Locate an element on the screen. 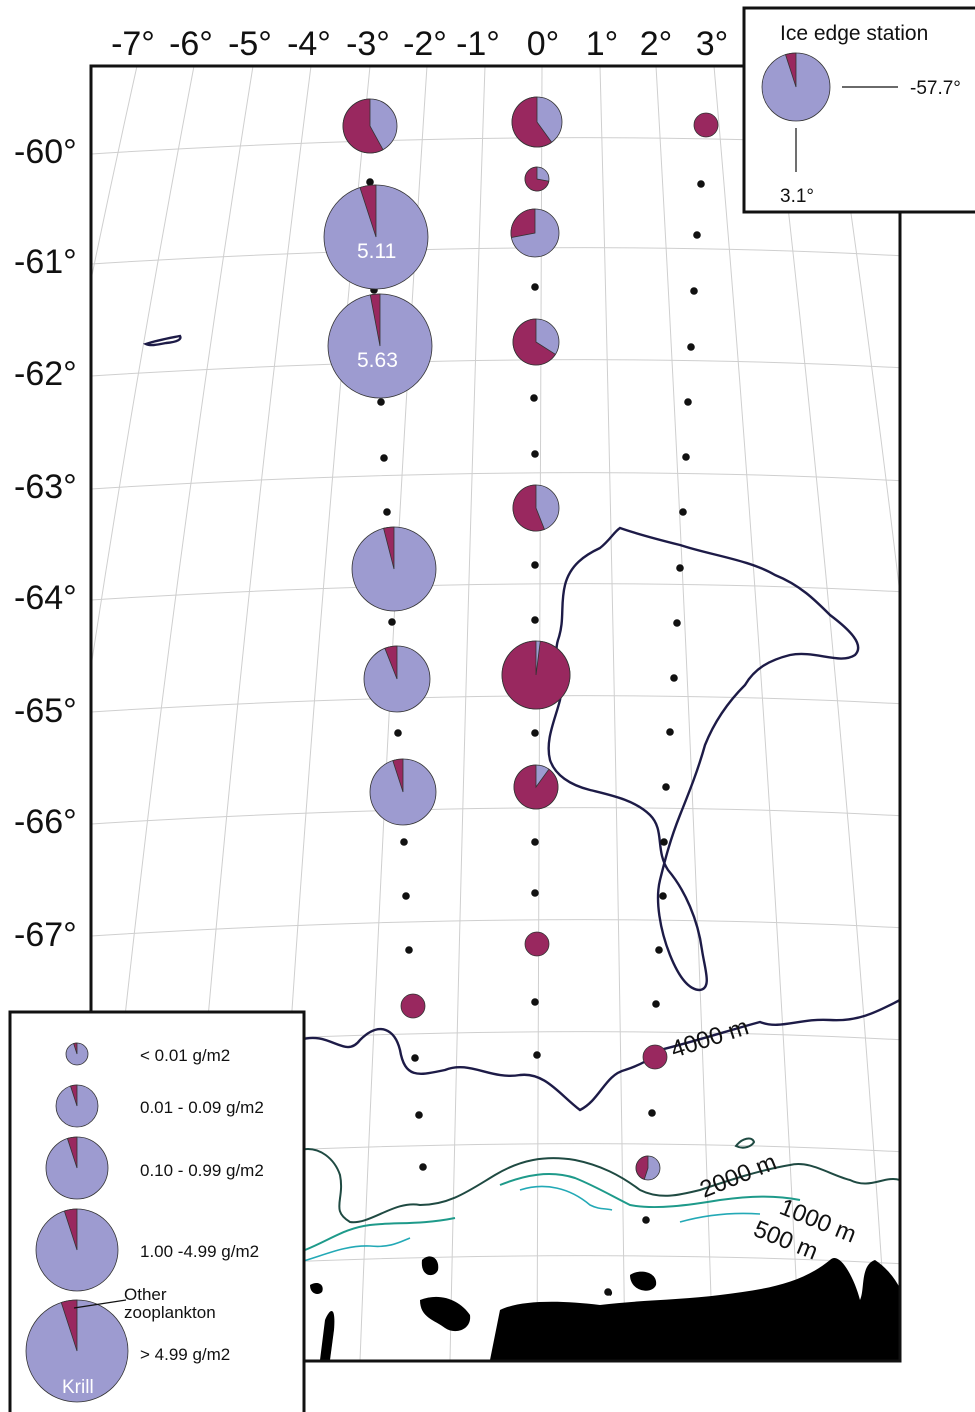 The image size is (975, 1412). contour-label-4000m: 4000 m is located at coordinates (710, 1038).